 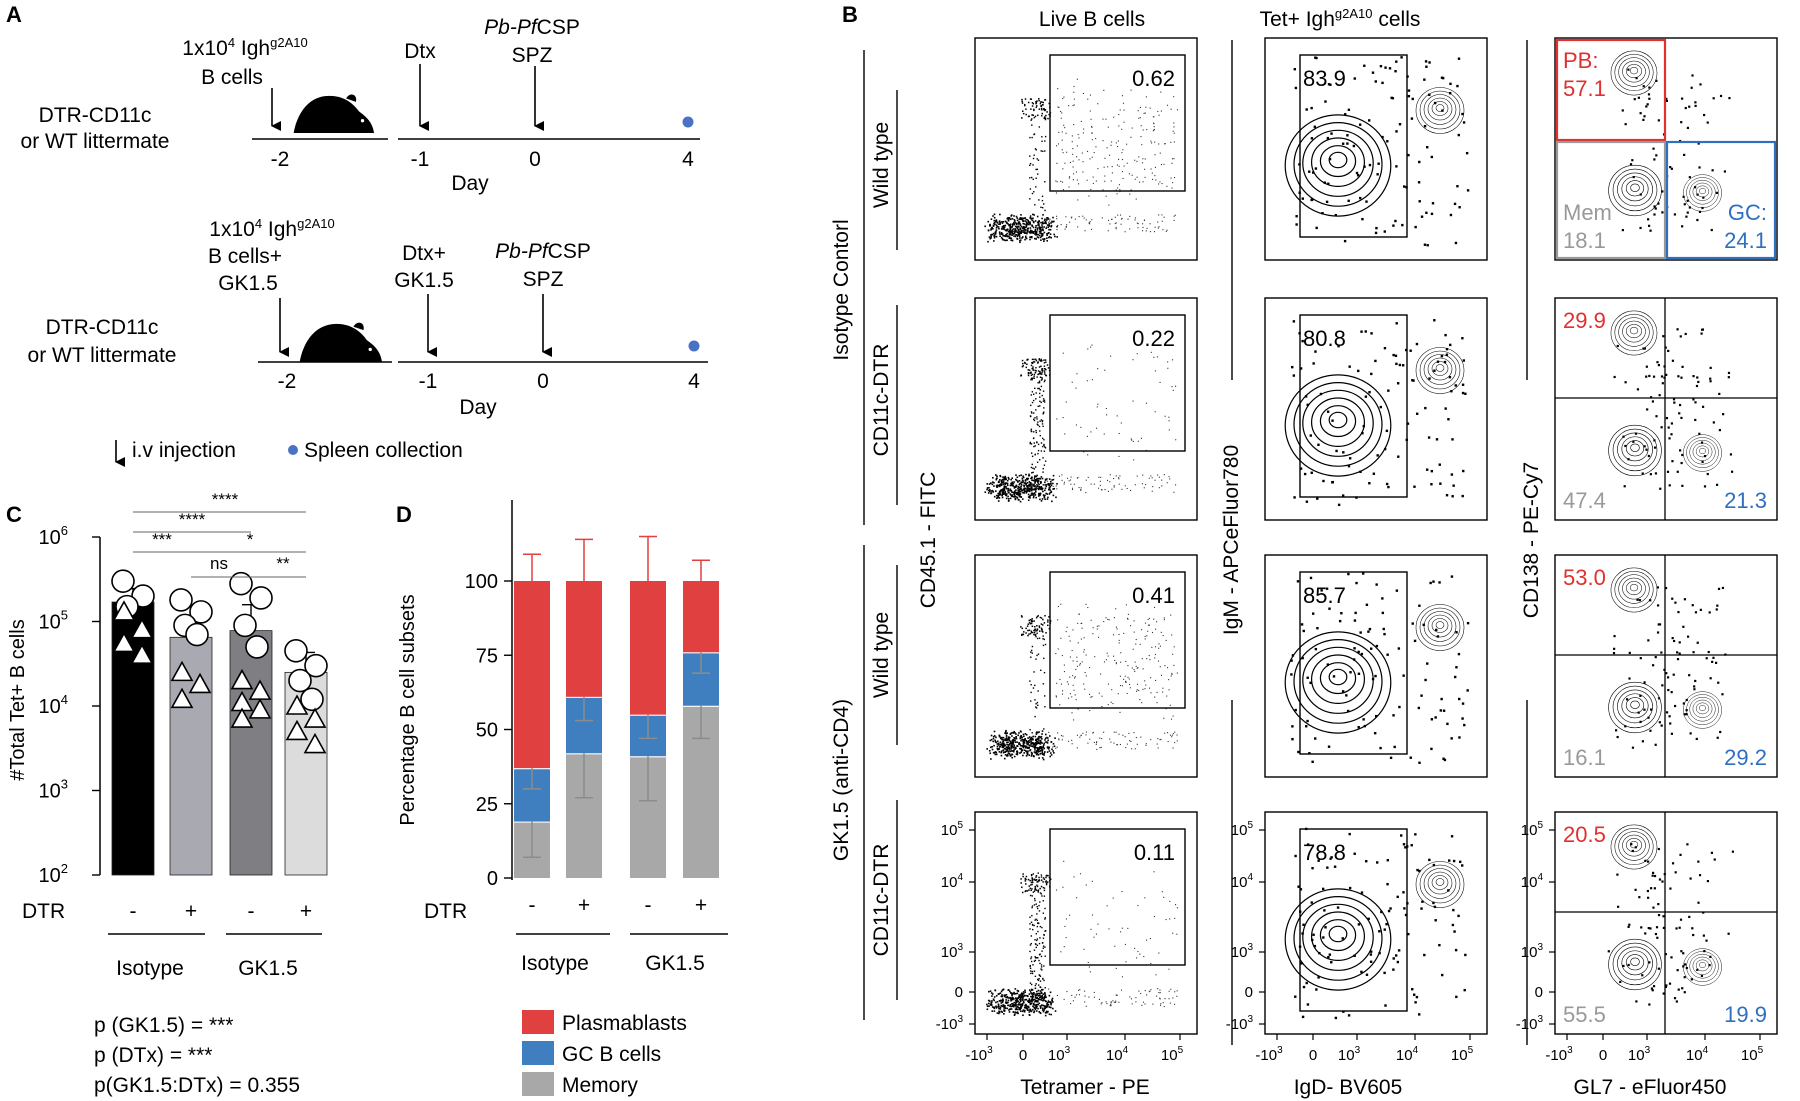 I want to click on y-tick-label: 103, so click(x=952, y=951).